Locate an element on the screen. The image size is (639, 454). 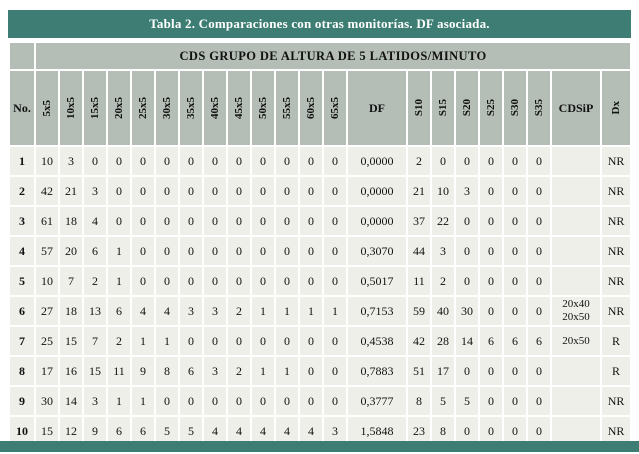
data-cell-5x5: 17 is located at coordinates (47, 371).